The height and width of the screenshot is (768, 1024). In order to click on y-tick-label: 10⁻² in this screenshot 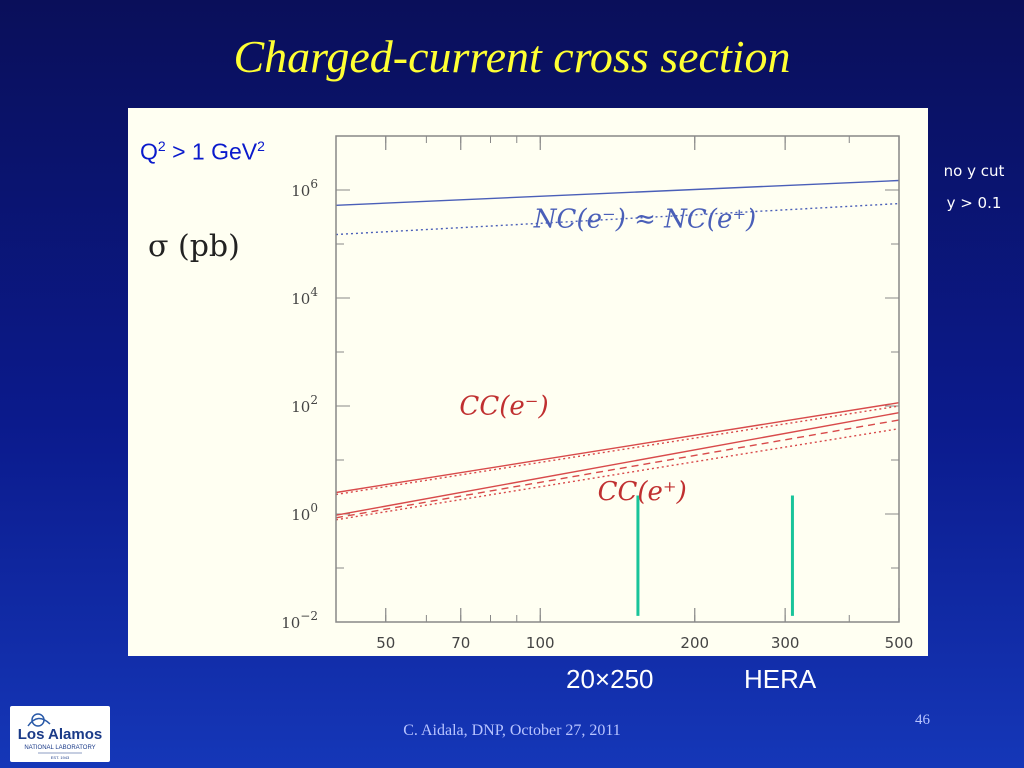, I will do `click(299, 620)`.